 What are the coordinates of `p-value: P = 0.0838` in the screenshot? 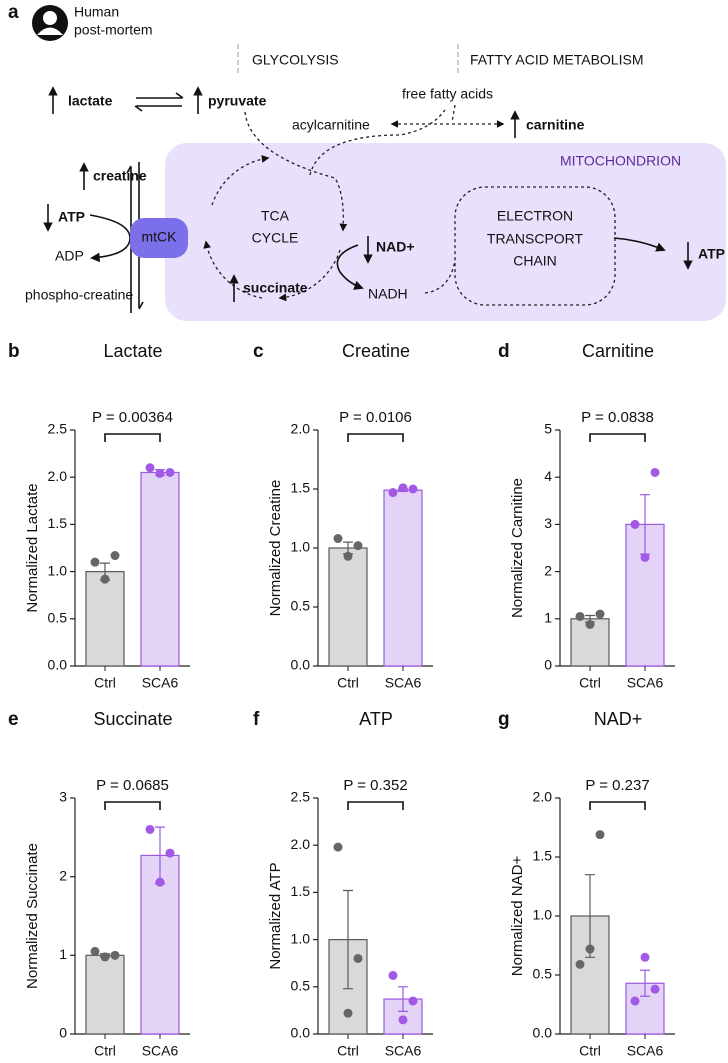 It's located at (617, 417).